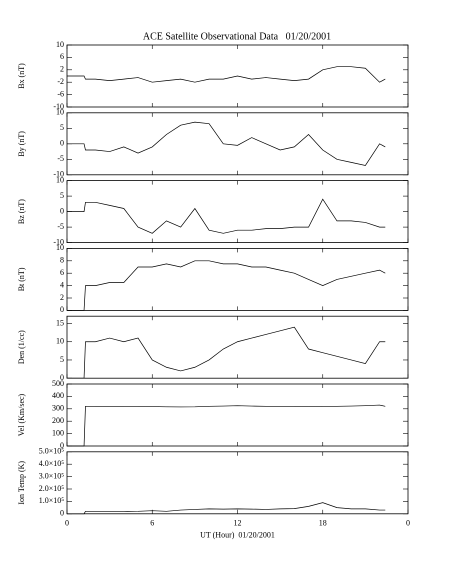 The height and width of the screenshot is (567, 454). What do you see at coordinates (58, 383) in the screenshot?
I see `y-tick-label: 500` at bounding box center [58, 383].